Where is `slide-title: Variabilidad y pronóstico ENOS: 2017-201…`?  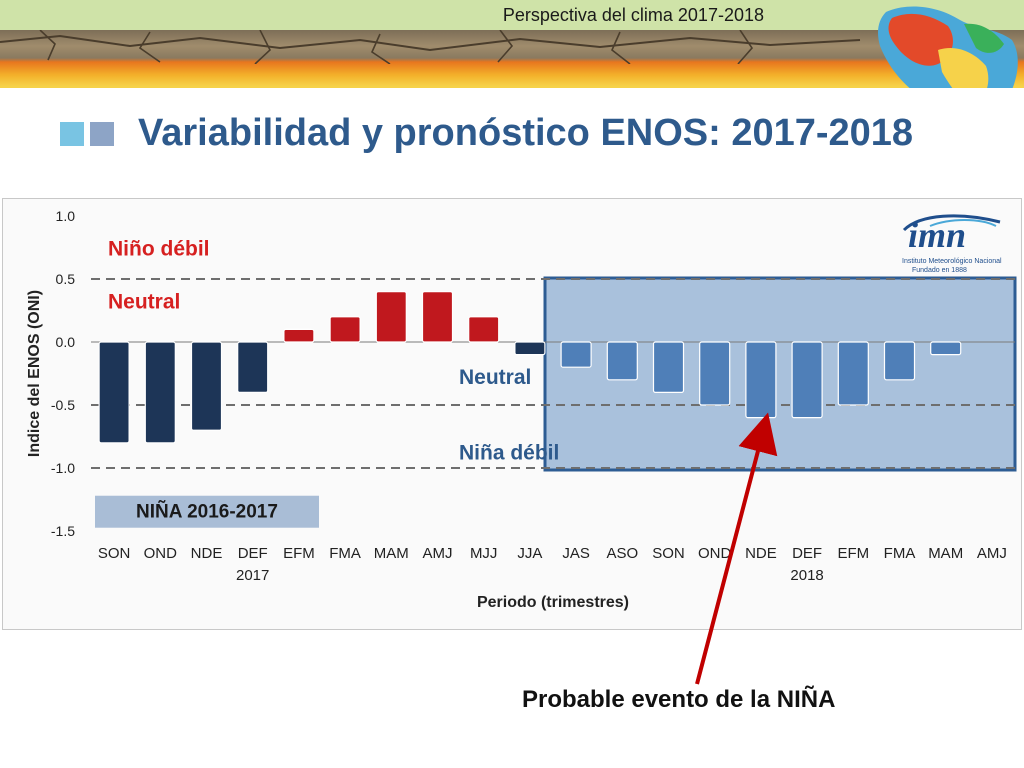
slide-title: Variabilidad y pronóstico ENOS: 2017-201… is located at coordinates (526, 133).